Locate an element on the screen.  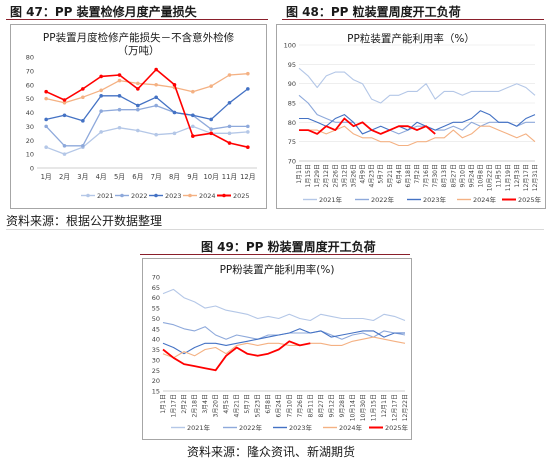
x-tick-label: 11月5日 is located at coordinates (499, 175).